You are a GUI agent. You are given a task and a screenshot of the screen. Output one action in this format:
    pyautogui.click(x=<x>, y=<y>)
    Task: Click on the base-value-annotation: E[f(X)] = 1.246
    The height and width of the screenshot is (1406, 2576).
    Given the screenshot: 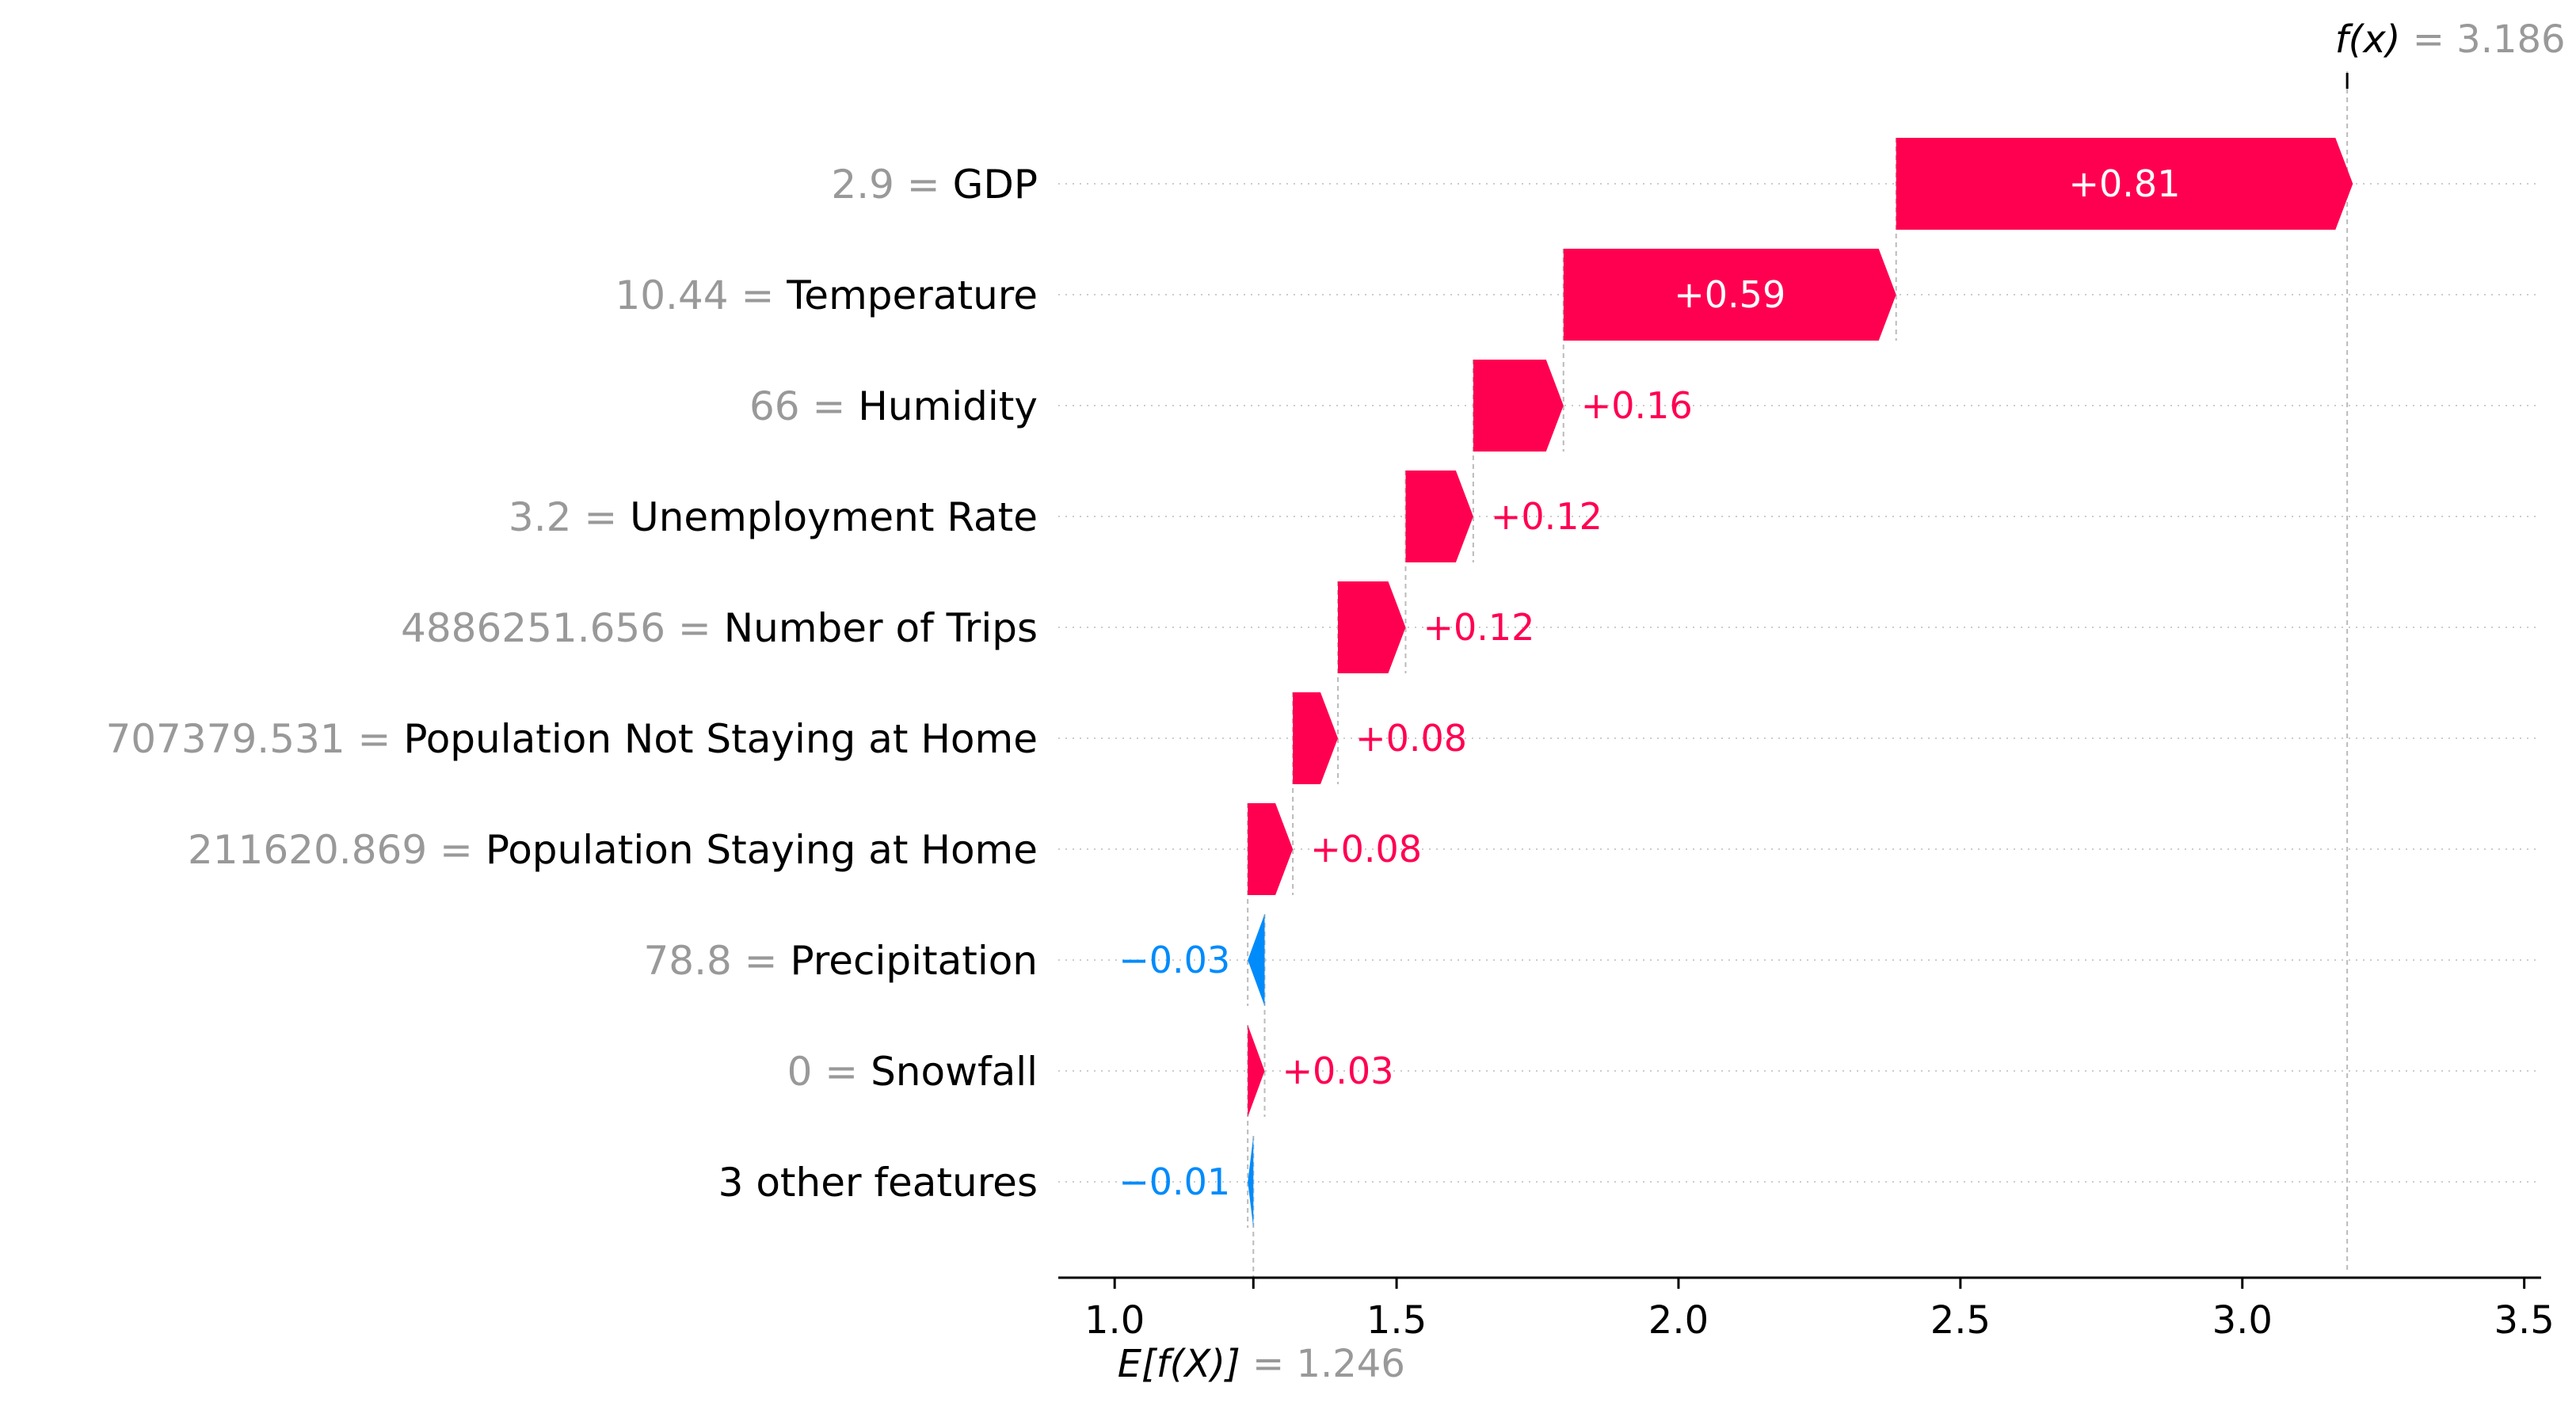 What is the action you would take?
    pyautogui.click(x=1262, y=1364)
    